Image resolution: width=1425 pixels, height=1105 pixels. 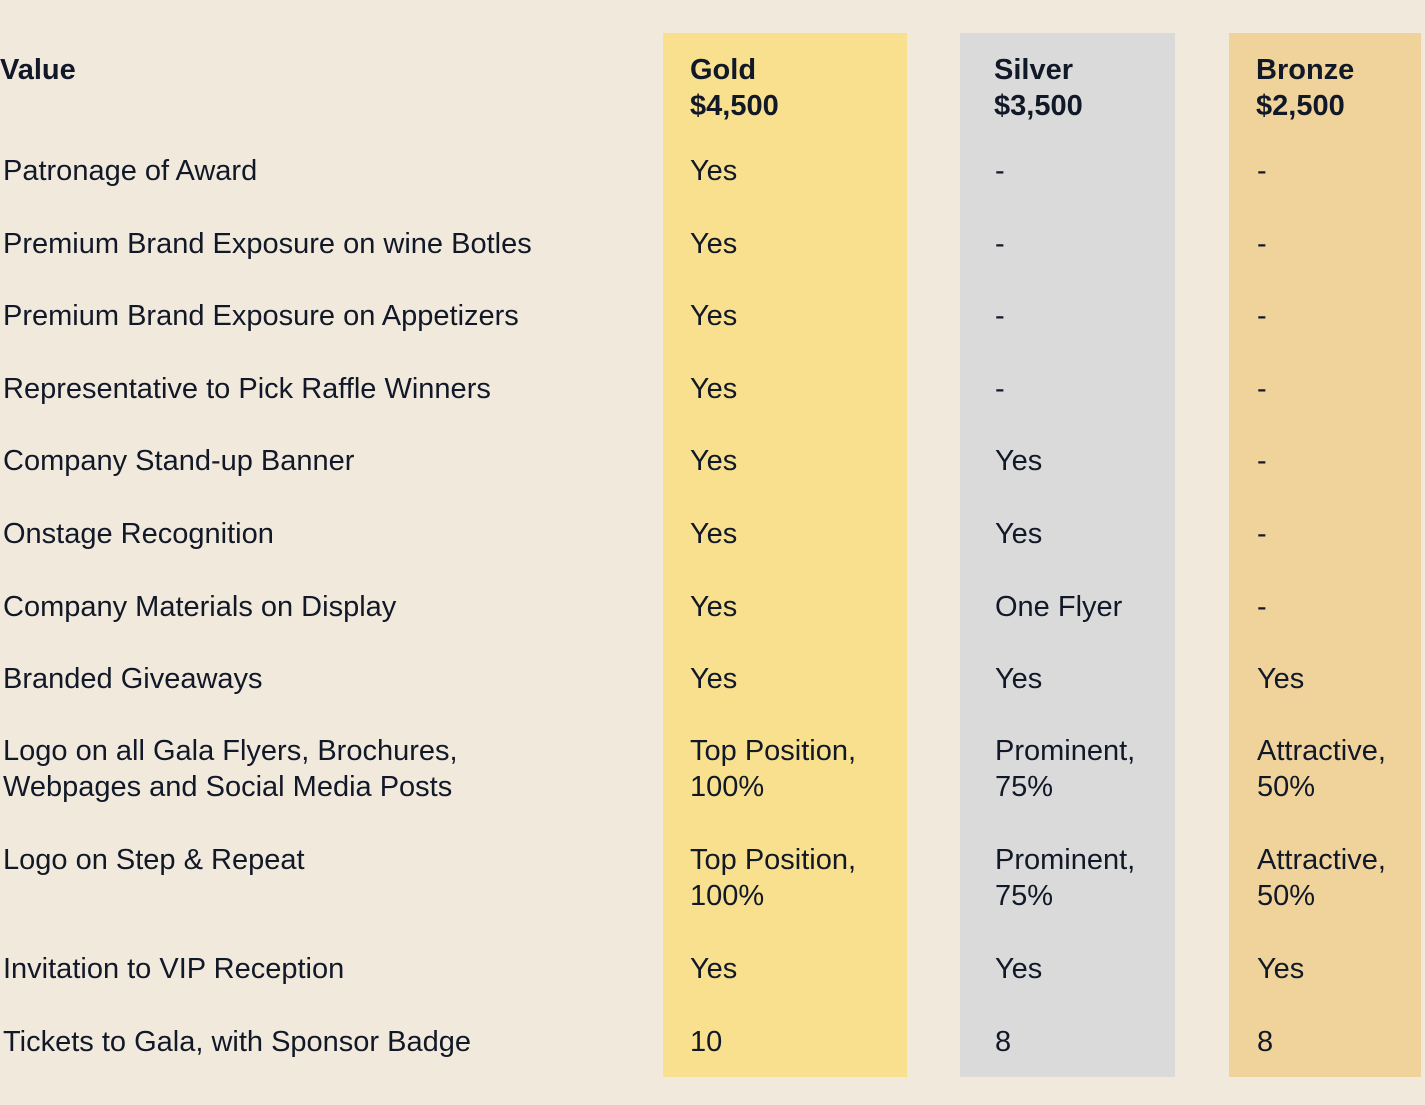 What do you see at coordinates (174, 969) in the screenshot?
I see `feature-label: Invitation to VIP Reception` at bounding box center [174, 969].